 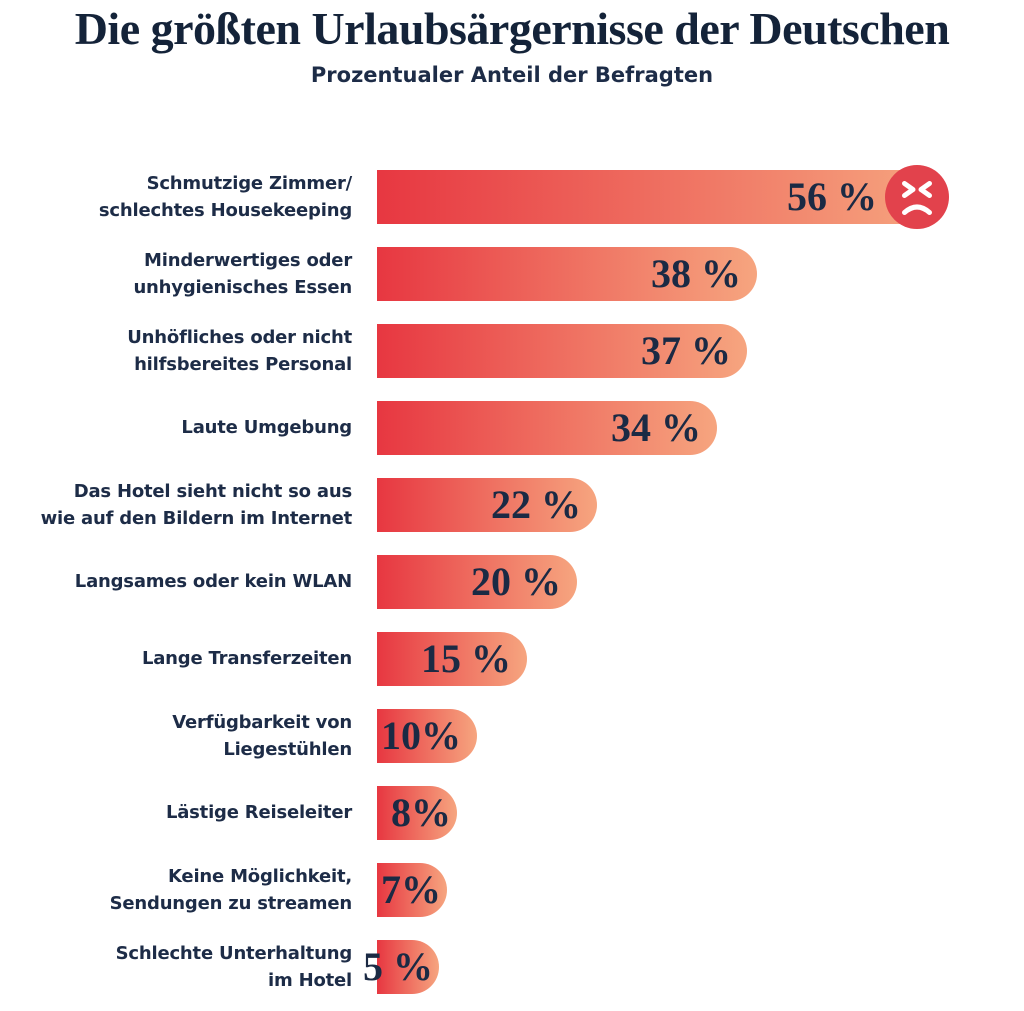 I want to click on bar: 22 %, so click(x=487, y=504).